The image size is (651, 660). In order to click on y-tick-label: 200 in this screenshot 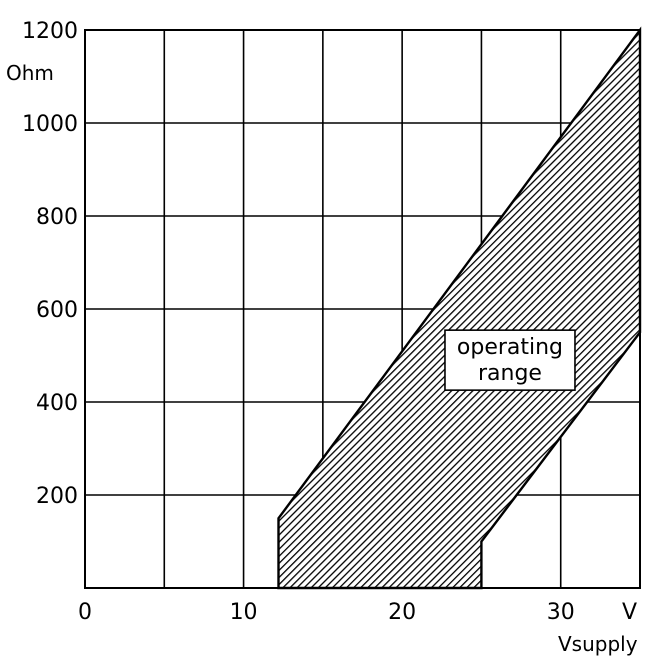, I will do `click(57, 496)`.